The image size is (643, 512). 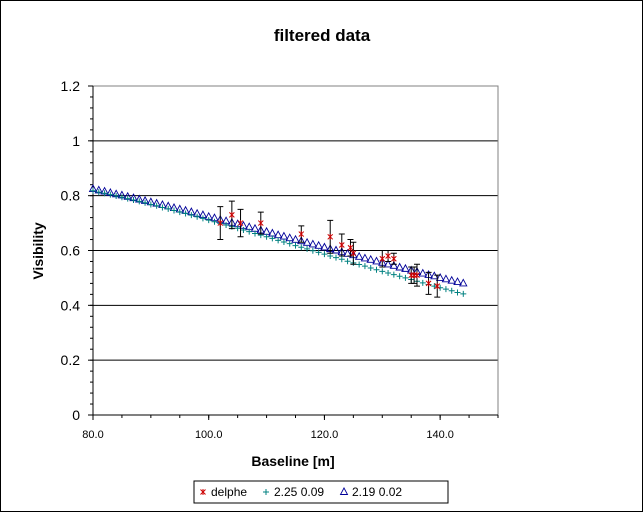 I want to click on legend: delphe 2.25 0.09 2.19 0.02, so click(x=321, y=492).